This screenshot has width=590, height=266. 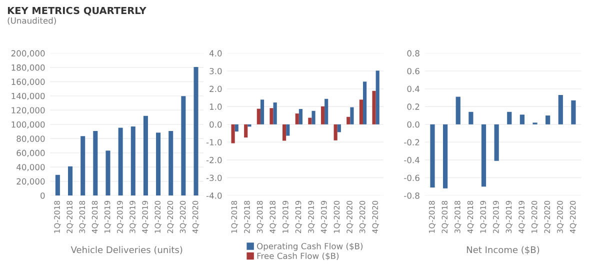 What do you see at coordinates (215, 53) in the screenshot?
I see `y-tick-label: 4.0` at bounding box center [215, 53].